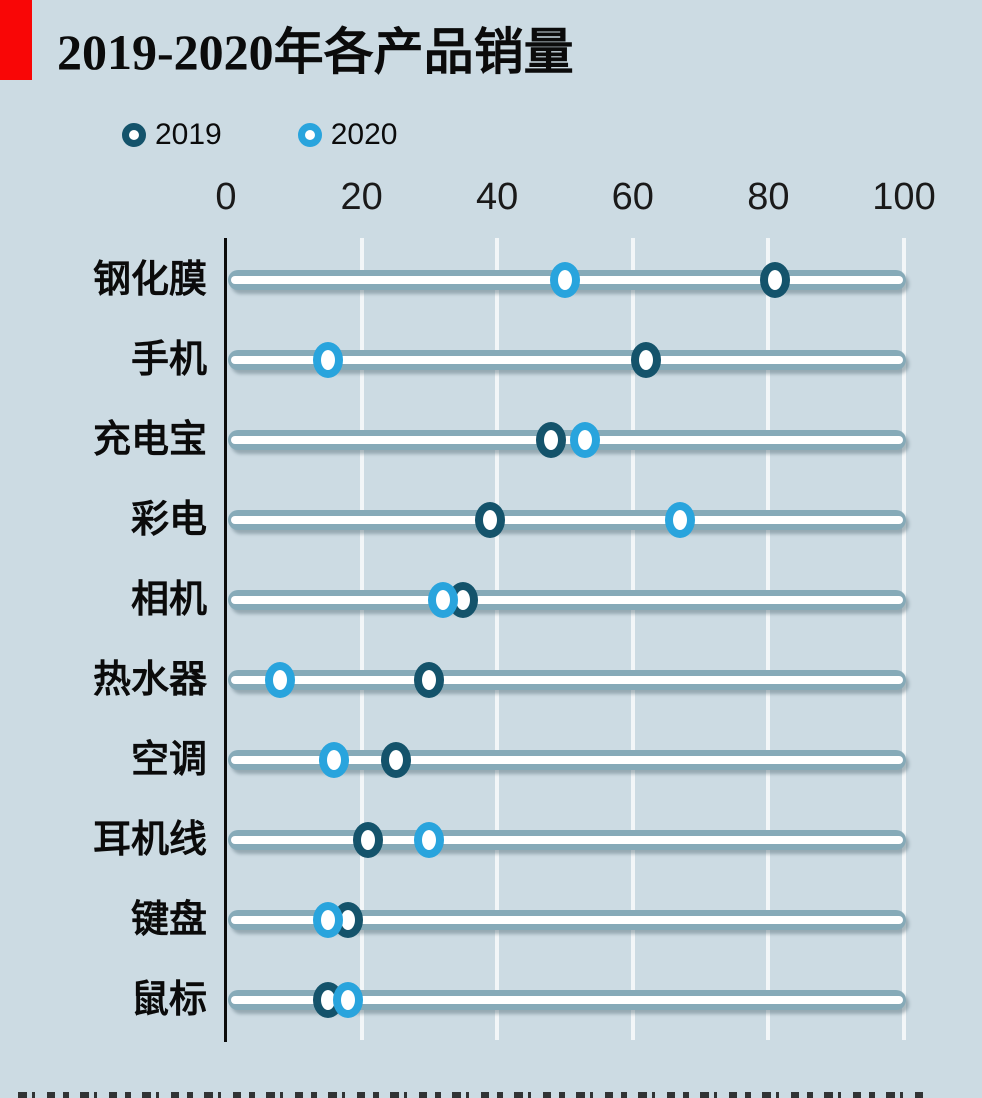 The width and height of the screenshot is (982, 1098). Describe the element at coordinates (315, 52) in the screenshot. I see `chart-title: 2019-2020年各产品销量` at that location.